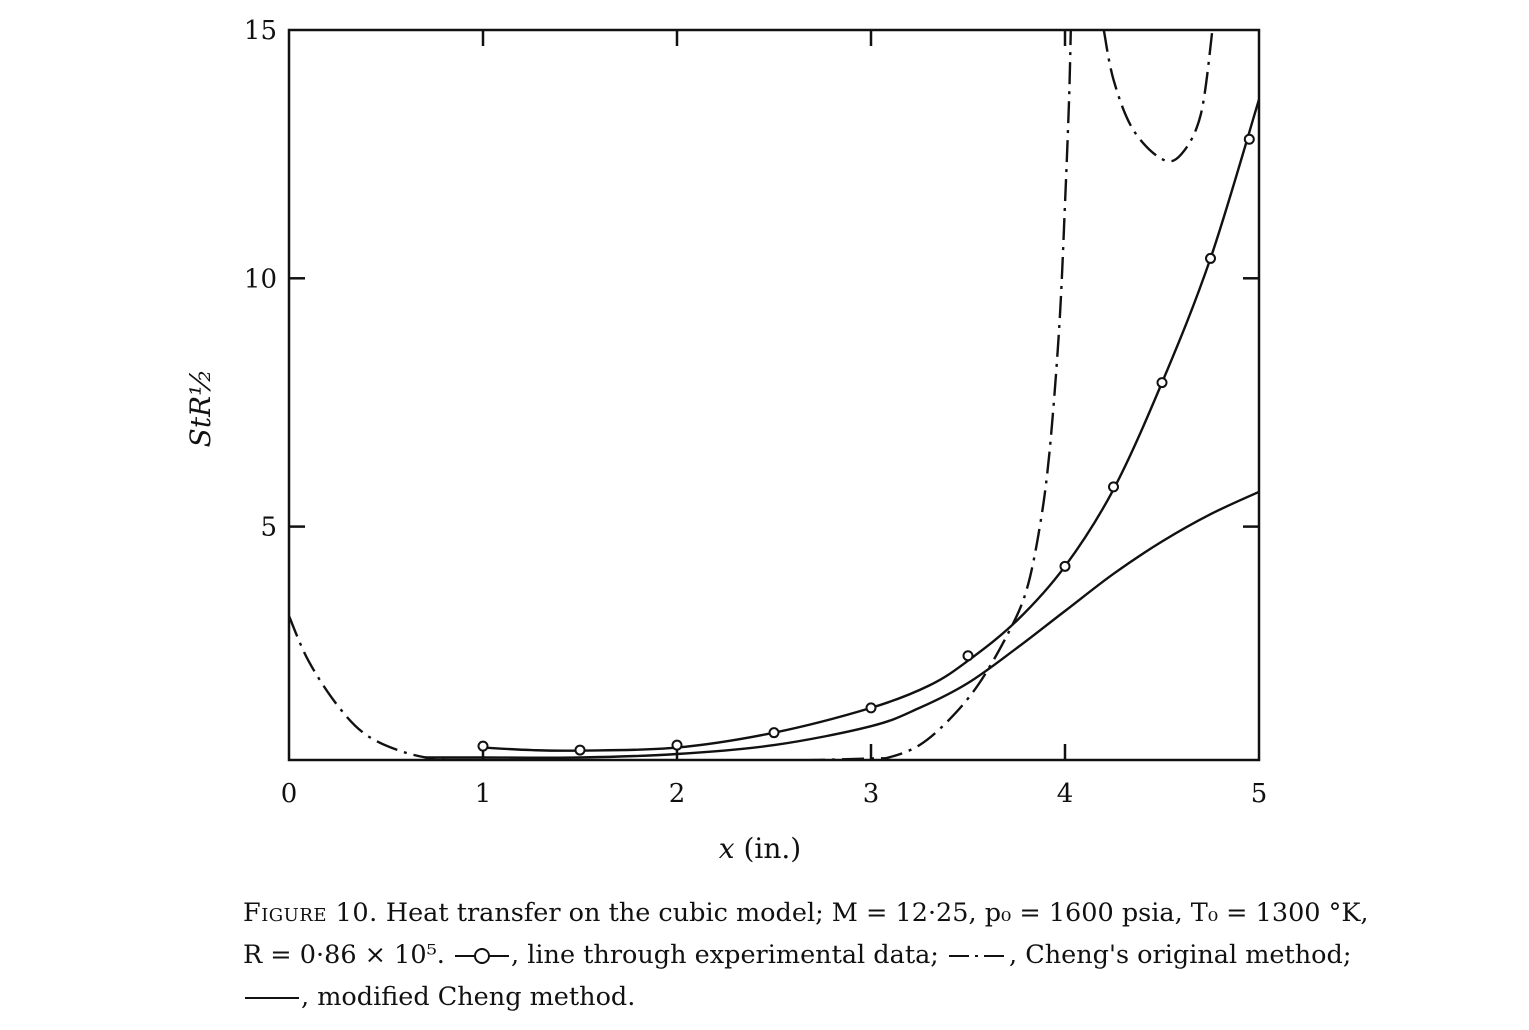 This screenshot has width=1529, height=1030. I want to click on cheng-original-curve, so click(1158, 96).